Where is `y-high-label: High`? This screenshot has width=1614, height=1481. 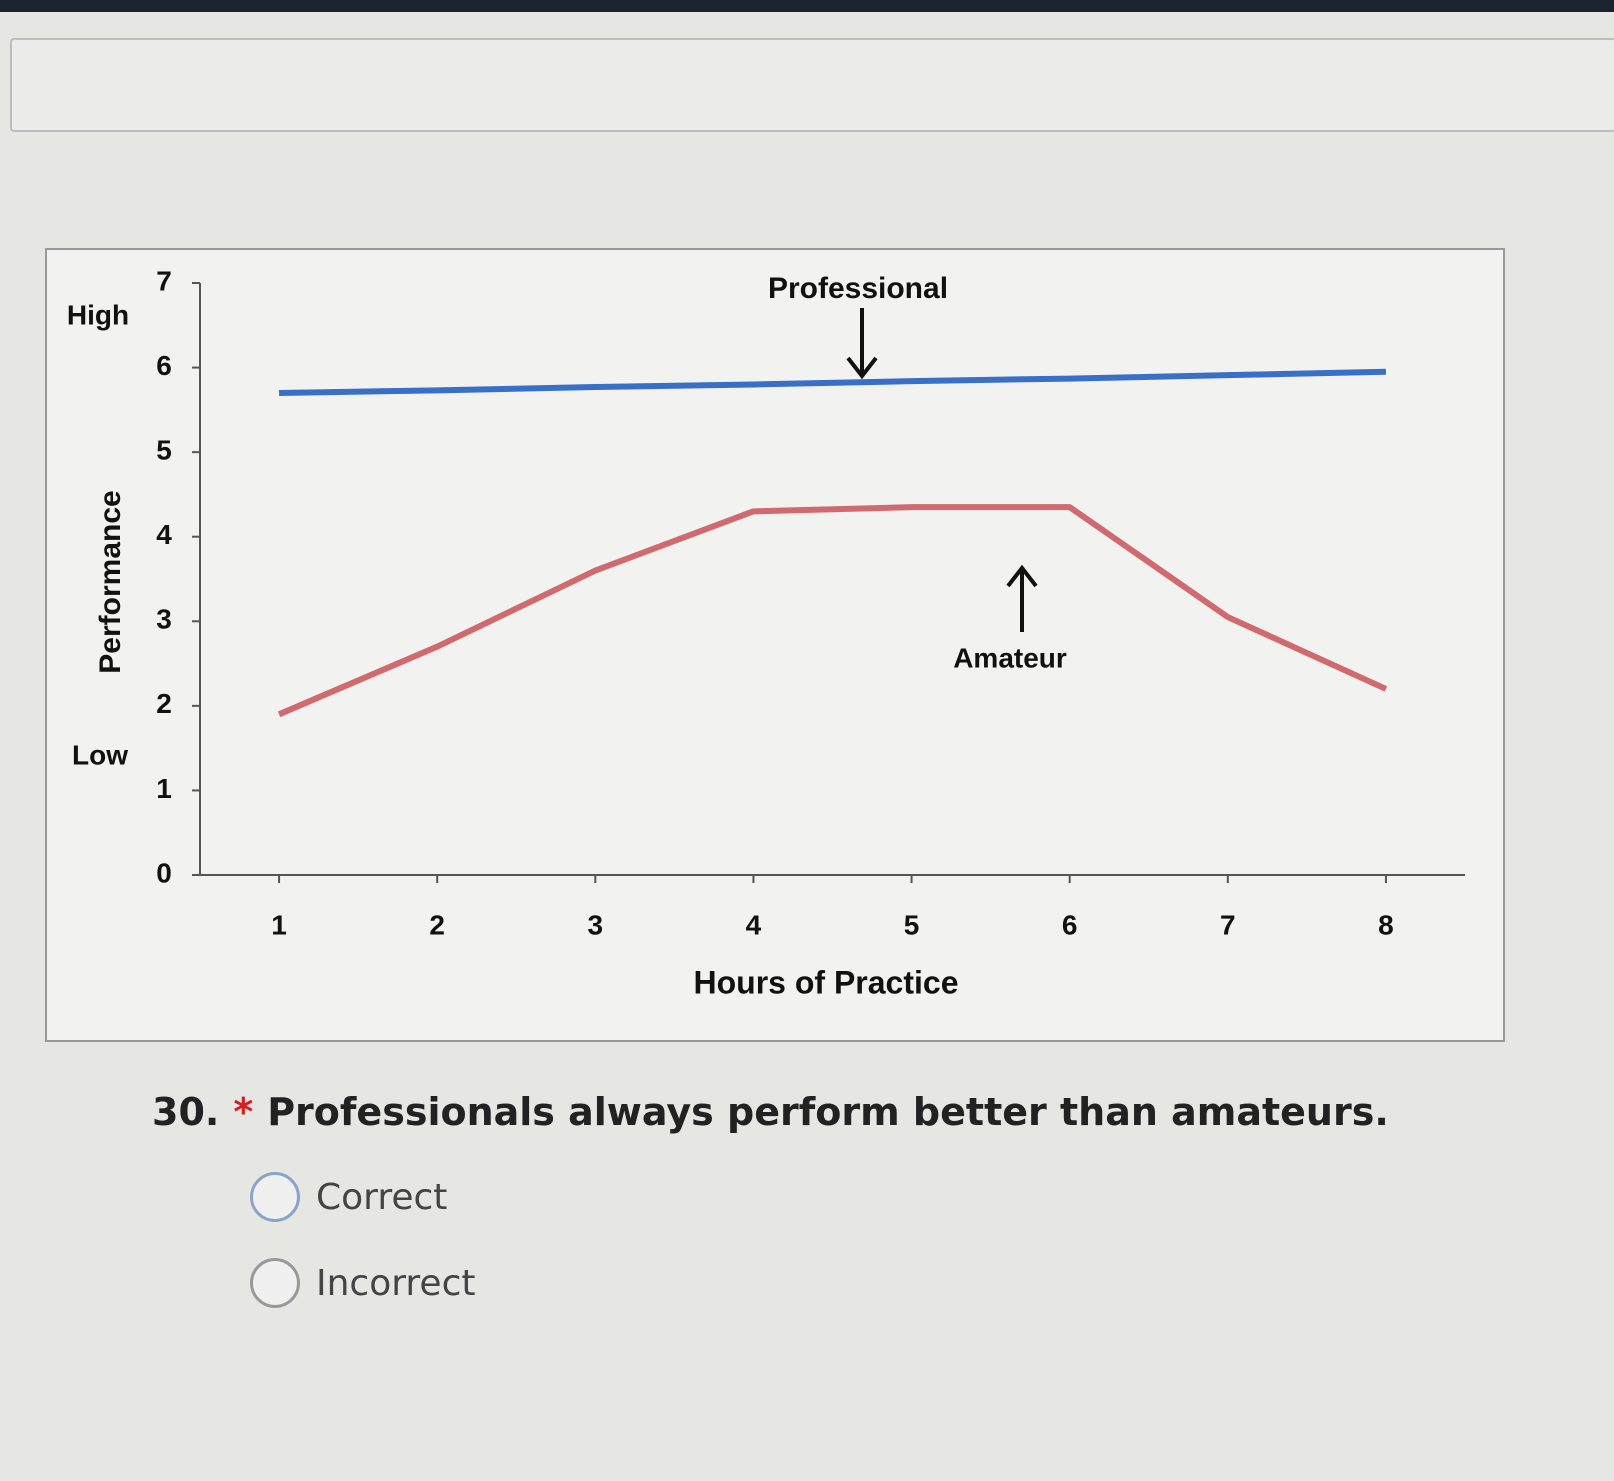 y-high-label: High is located at coordinates (98, 314).